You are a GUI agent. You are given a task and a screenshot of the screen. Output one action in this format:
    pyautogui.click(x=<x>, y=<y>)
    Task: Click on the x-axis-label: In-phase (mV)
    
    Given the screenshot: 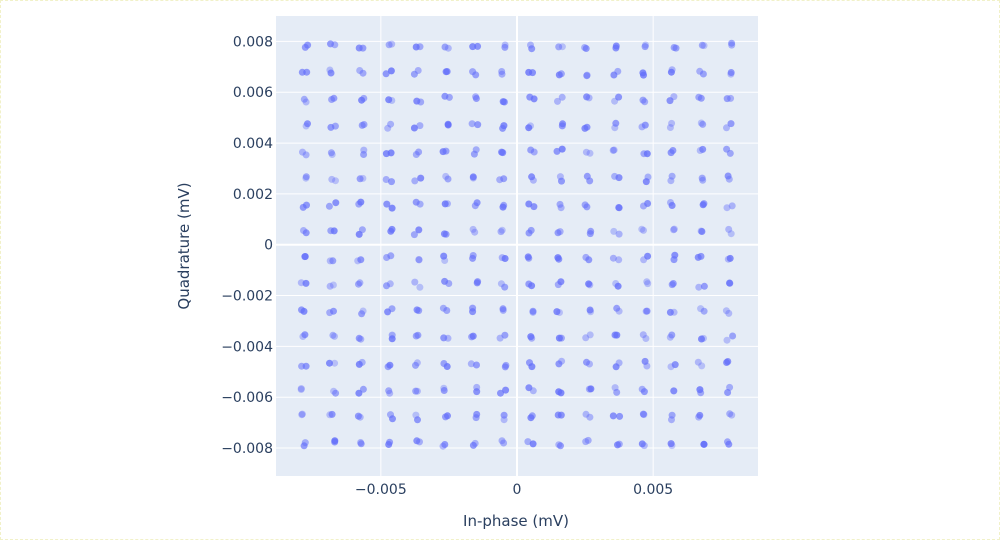 What is the action you would take?
    pyautogui.click(x=516, y=521)
    